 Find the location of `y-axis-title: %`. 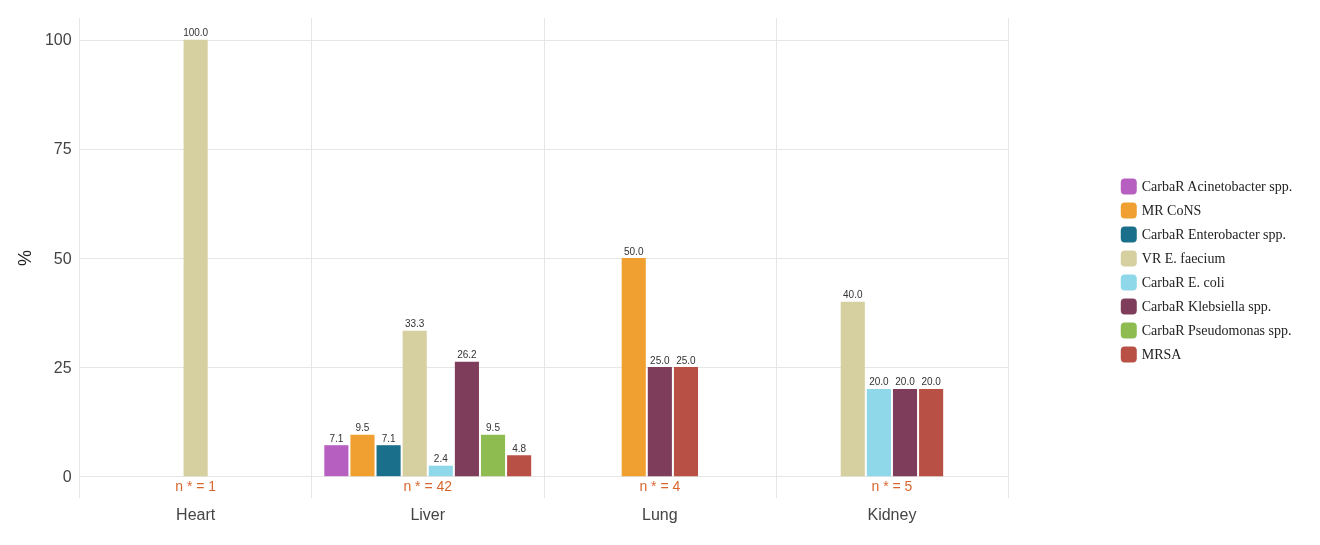

y-axis-title: % is located at coordinates (25, 258).